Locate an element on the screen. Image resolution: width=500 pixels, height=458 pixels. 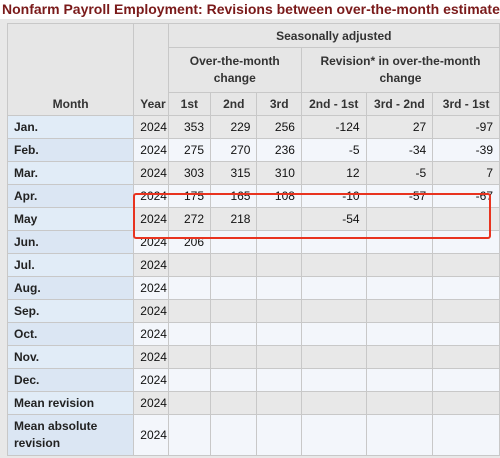
col-header-5: 3rd - 1st is located at coordinates (466, 104).